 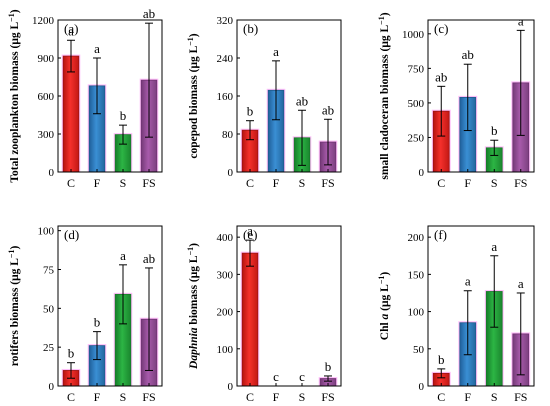 I want to click on y-axis-label: Daphnia biomass (μg L−1), so click(x=193, y=306).